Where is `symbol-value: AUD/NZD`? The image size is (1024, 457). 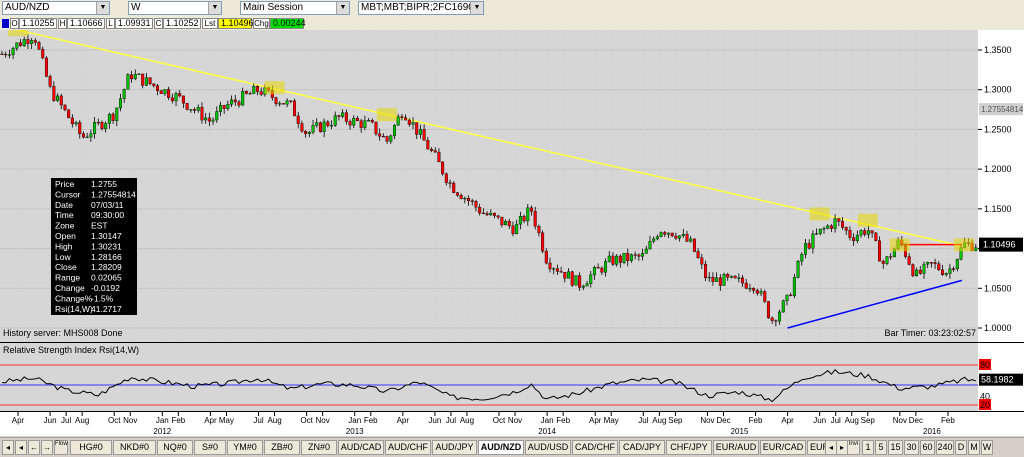 symbol-value: AUD/NZD is located at coordinates (27, 7).